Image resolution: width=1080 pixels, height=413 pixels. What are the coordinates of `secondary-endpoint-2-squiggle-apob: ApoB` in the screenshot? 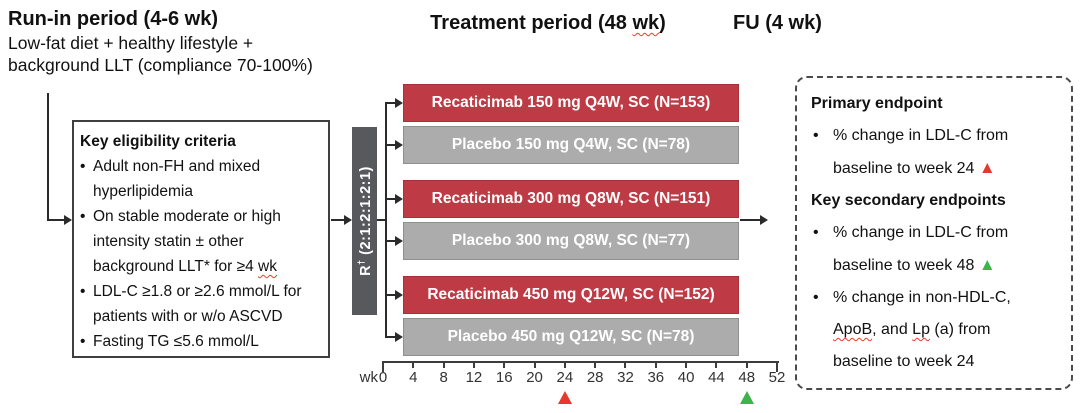 It's located at (853, 329).